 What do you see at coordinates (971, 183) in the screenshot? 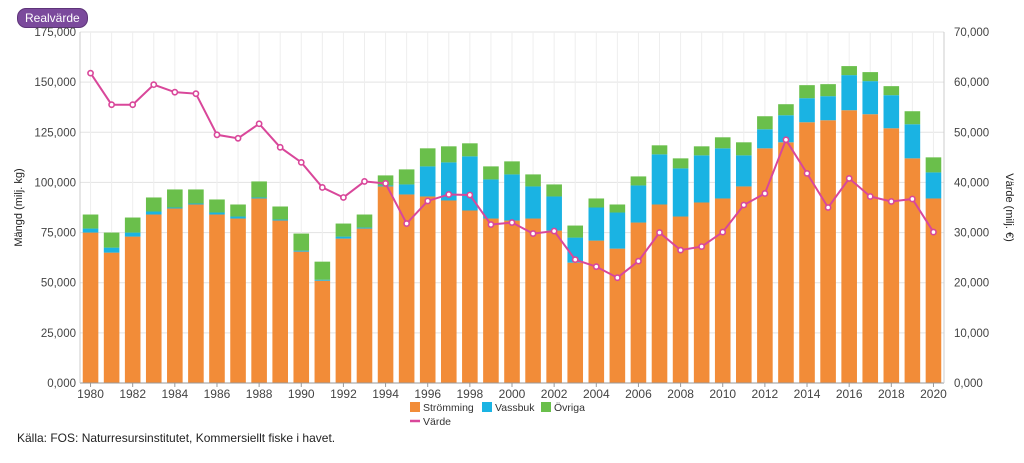
I see `y2-tick-label: 40,000` at bounding box center [971, 183].